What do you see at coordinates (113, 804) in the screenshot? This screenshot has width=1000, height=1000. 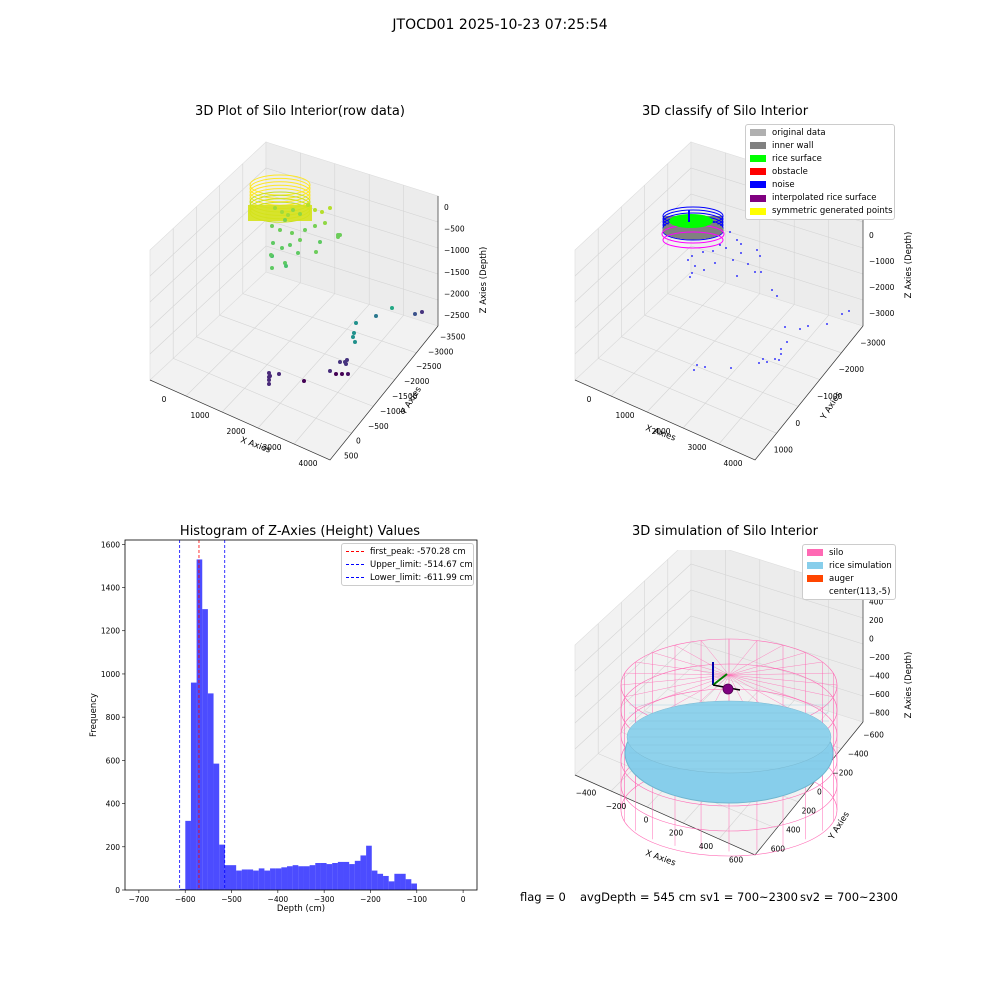 I see `y-tick-label: 400` at bounding box center [113, 804].